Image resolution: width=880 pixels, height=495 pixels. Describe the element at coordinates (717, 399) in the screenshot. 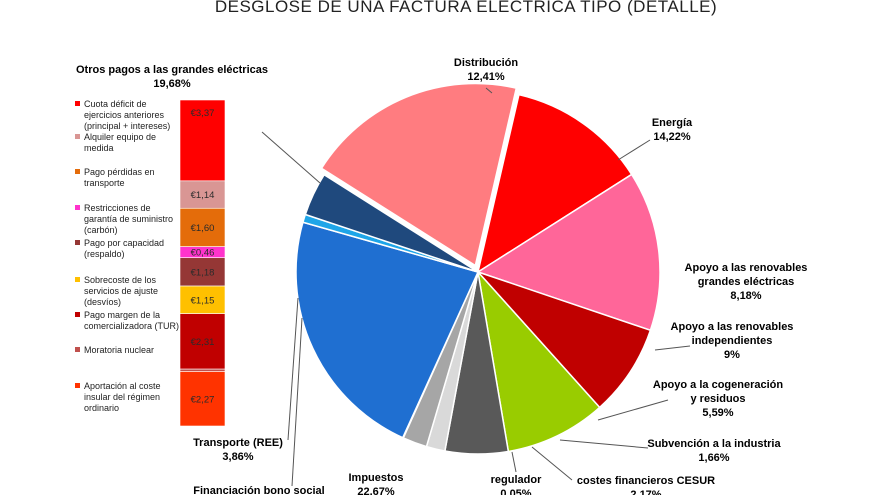

I see `slice-name-label: y residuos` at that location.